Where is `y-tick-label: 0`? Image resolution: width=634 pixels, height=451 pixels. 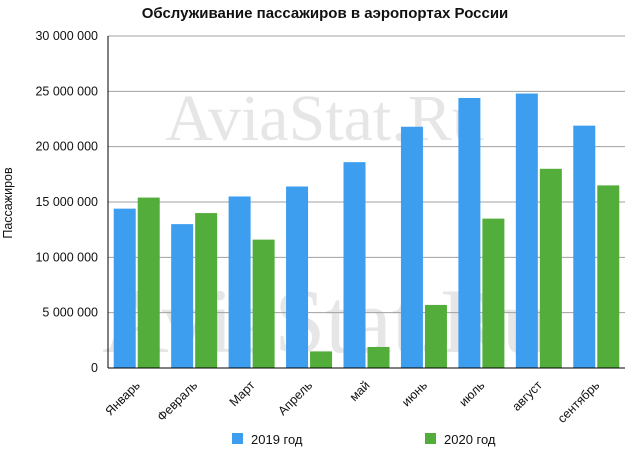 y-tick-label: 0 is located at coordinates (94, 368).